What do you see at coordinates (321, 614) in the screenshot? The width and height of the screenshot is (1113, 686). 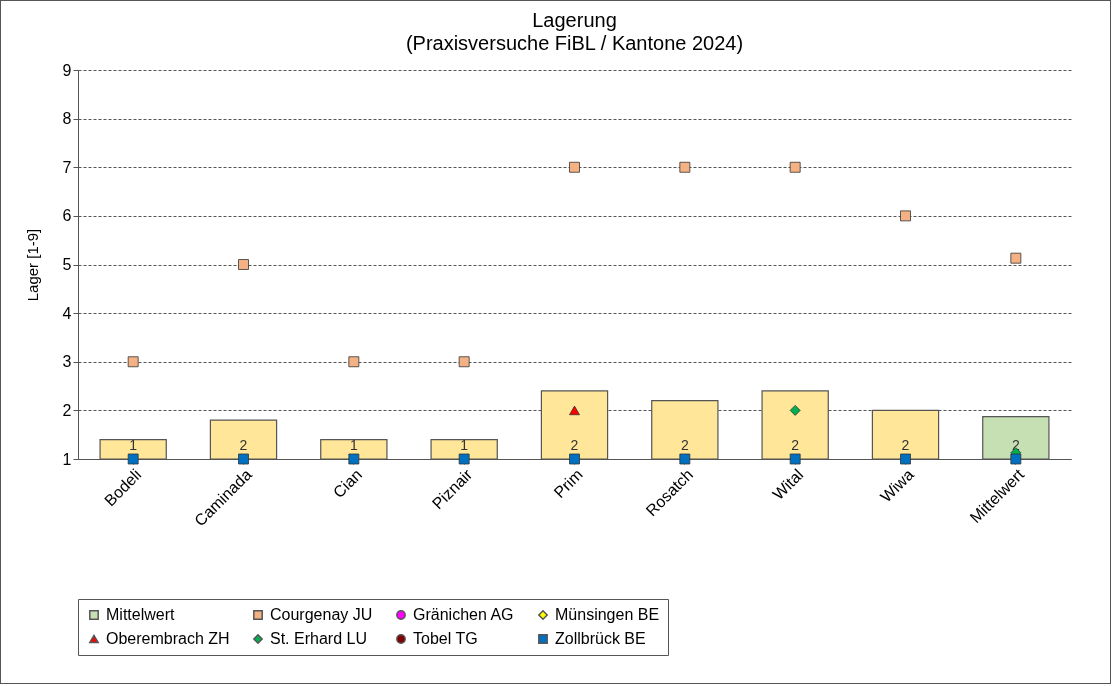 I see `legend-label: Courgenay JU` at bounding box center [321, 614].